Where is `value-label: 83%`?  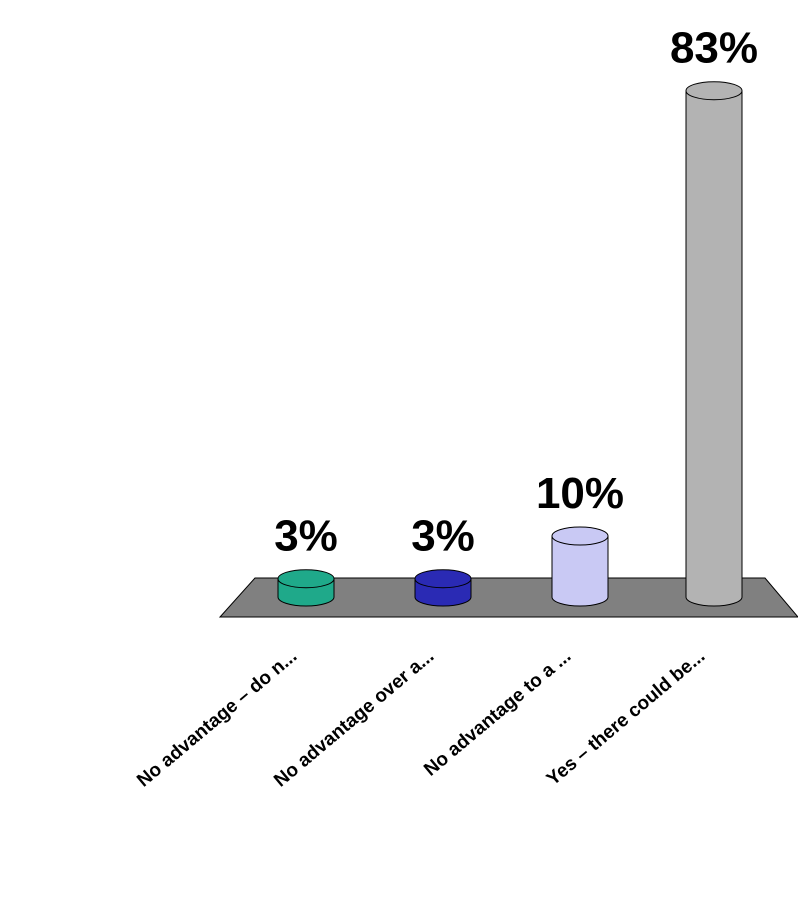 value-label: 83% is located at coordinates (714, 48).